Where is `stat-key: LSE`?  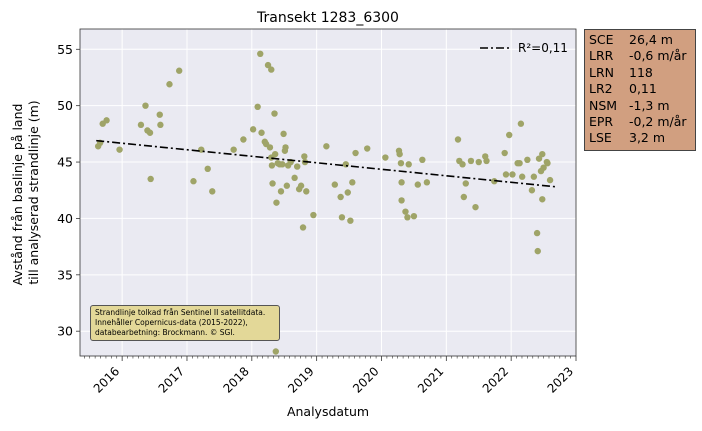
stat-key: LSE is located at coordinates (600, 138).